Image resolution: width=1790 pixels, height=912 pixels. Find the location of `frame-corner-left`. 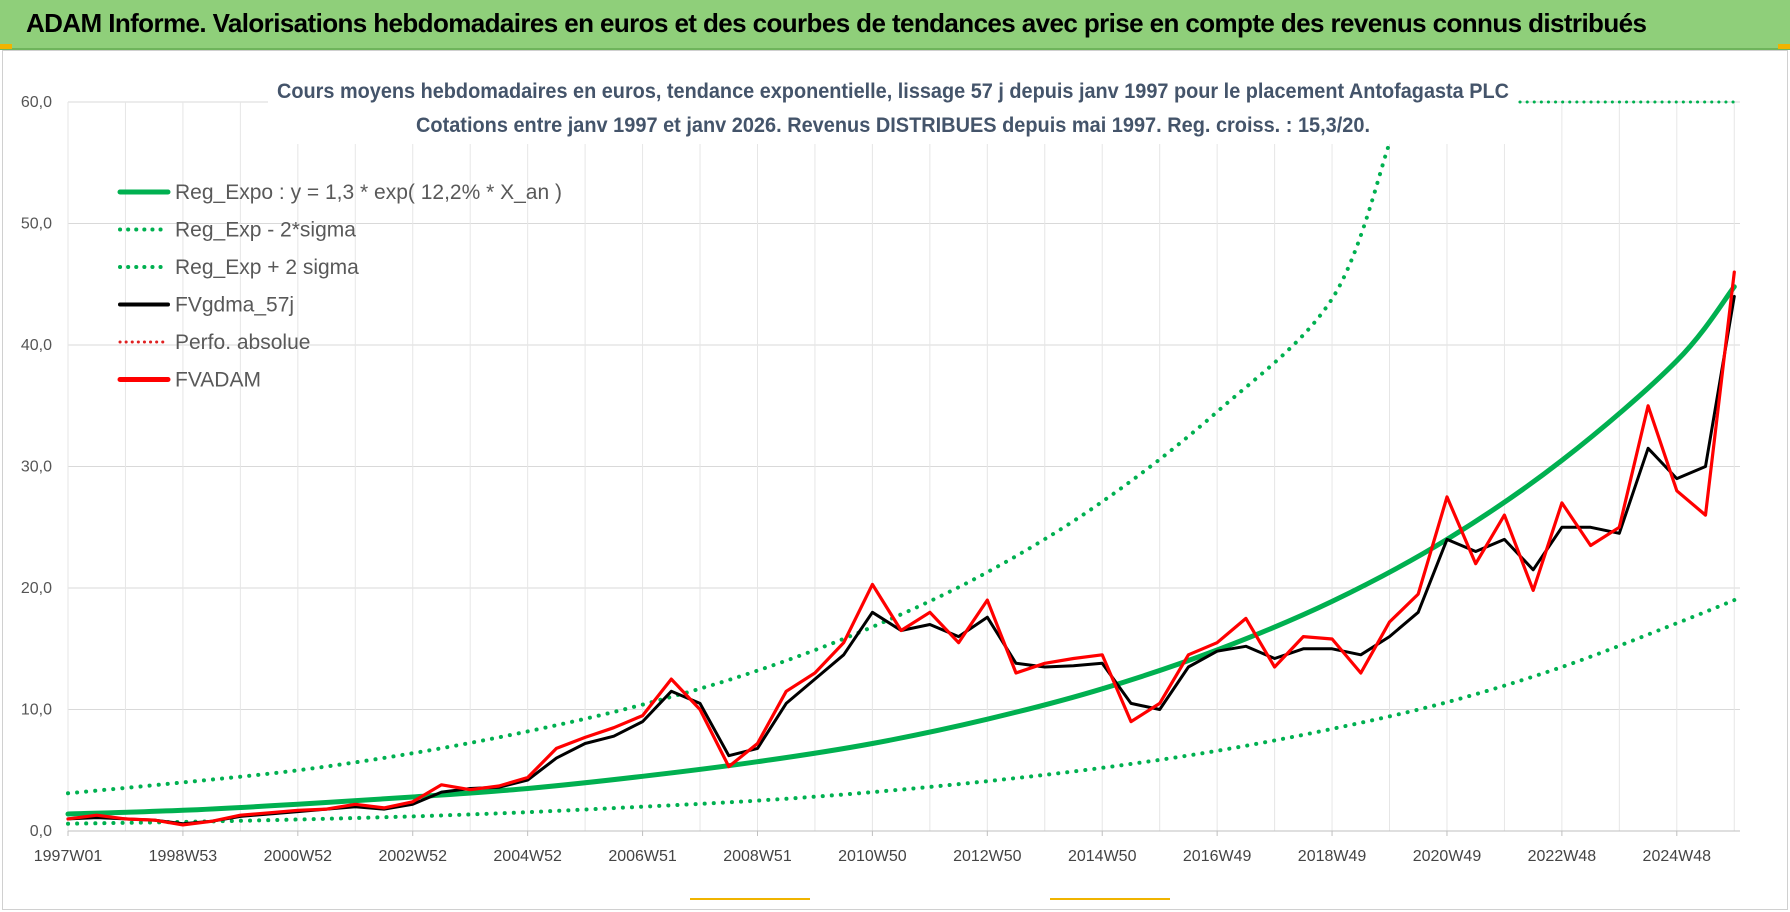

frame-corner-left is located at coordinates (6, 46).